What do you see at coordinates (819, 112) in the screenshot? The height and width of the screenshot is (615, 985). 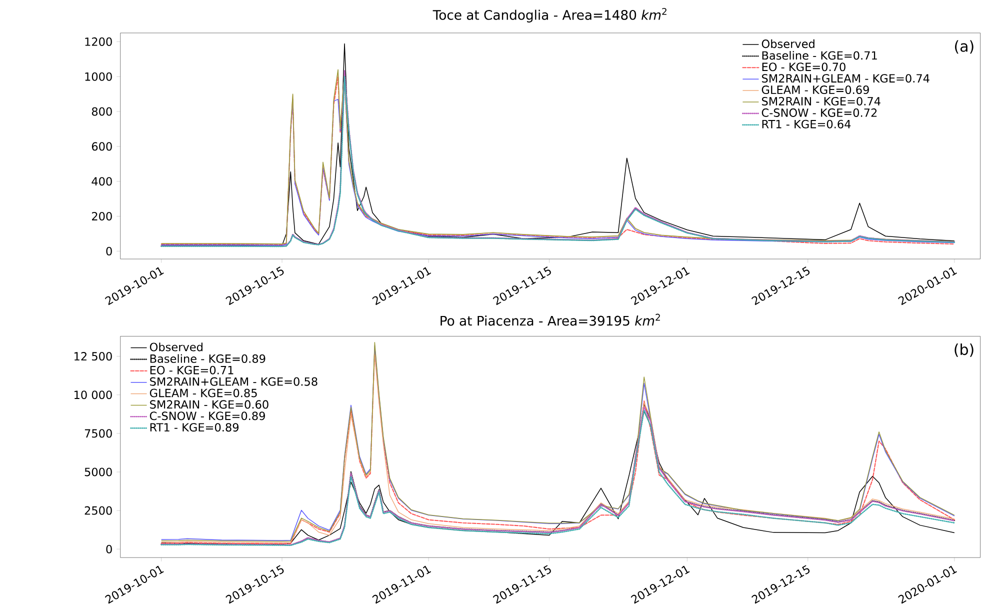 I see `legend-label: C-SNOW - KGE=0.72` at bounding box center [819, 112].